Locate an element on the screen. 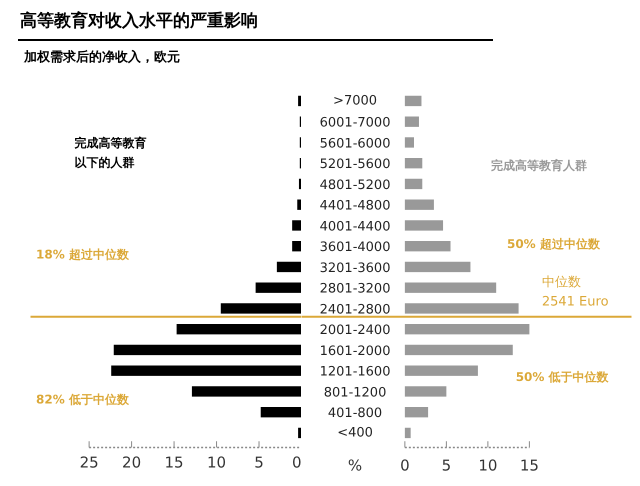  annotation: 50% 超过中位数 is located at coordinates (553, 244).